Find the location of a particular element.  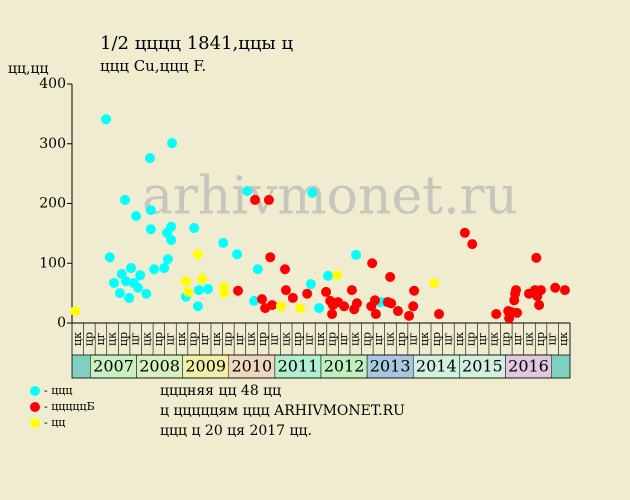

year-label: 2011 is located at coordinates (298, 366).